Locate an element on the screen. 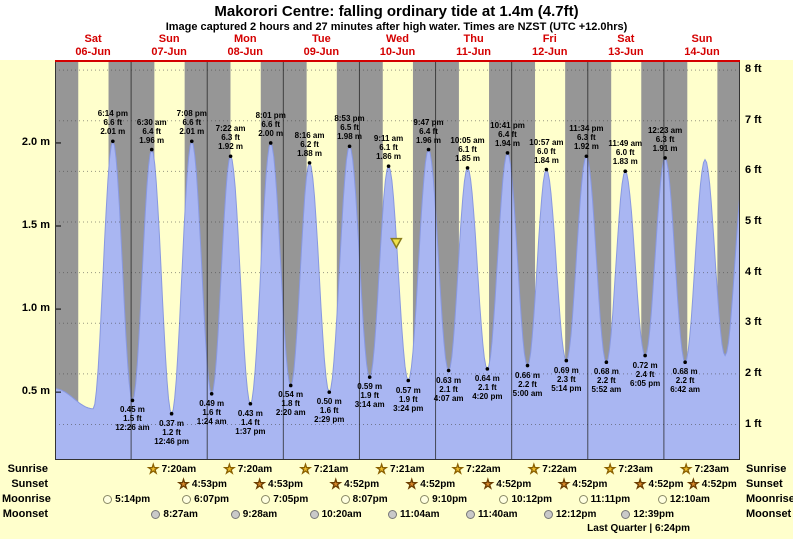  sunrise-entry: ★ 7:23am is located at coordinates (705, 469).